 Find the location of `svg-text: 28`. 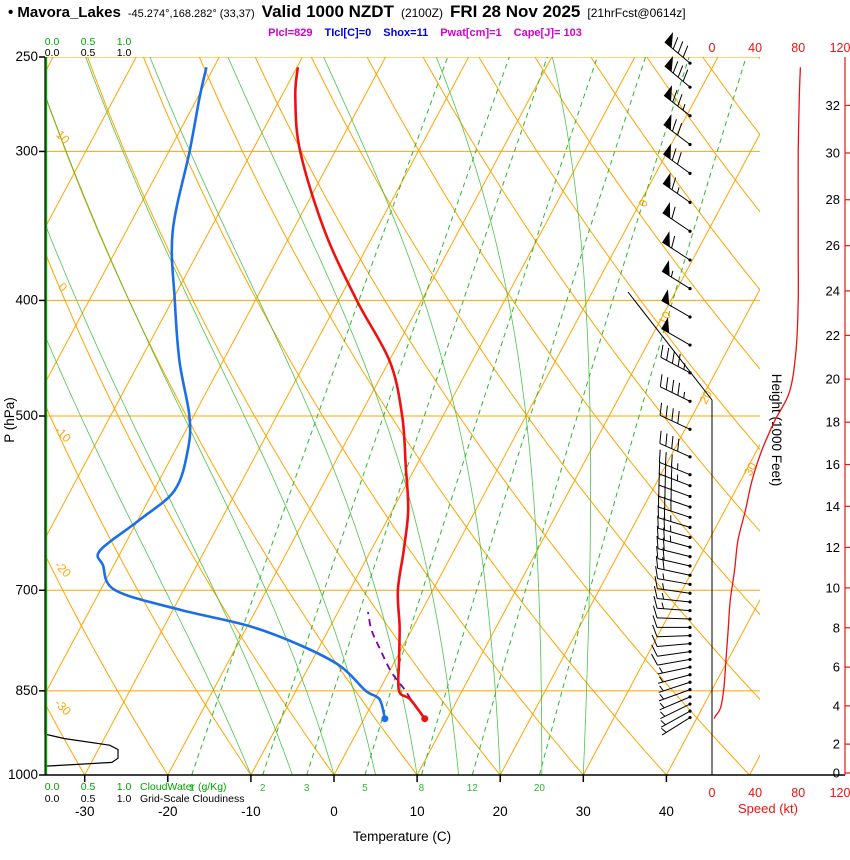

svg-text: 28 is located at coordinates (833, 199).